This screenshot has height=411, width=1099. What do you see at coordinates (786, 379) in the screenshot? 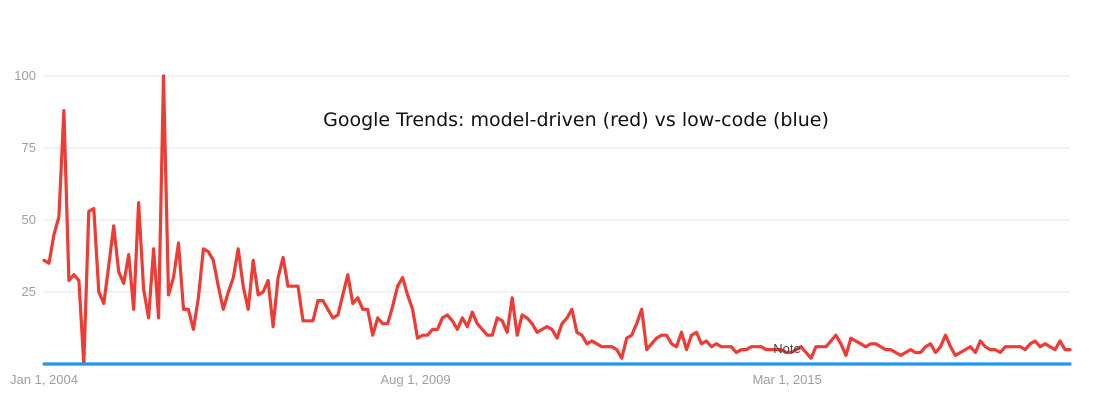
I see `x-tick-label: Mar 1, 2015` at bounding box center [786, 379].